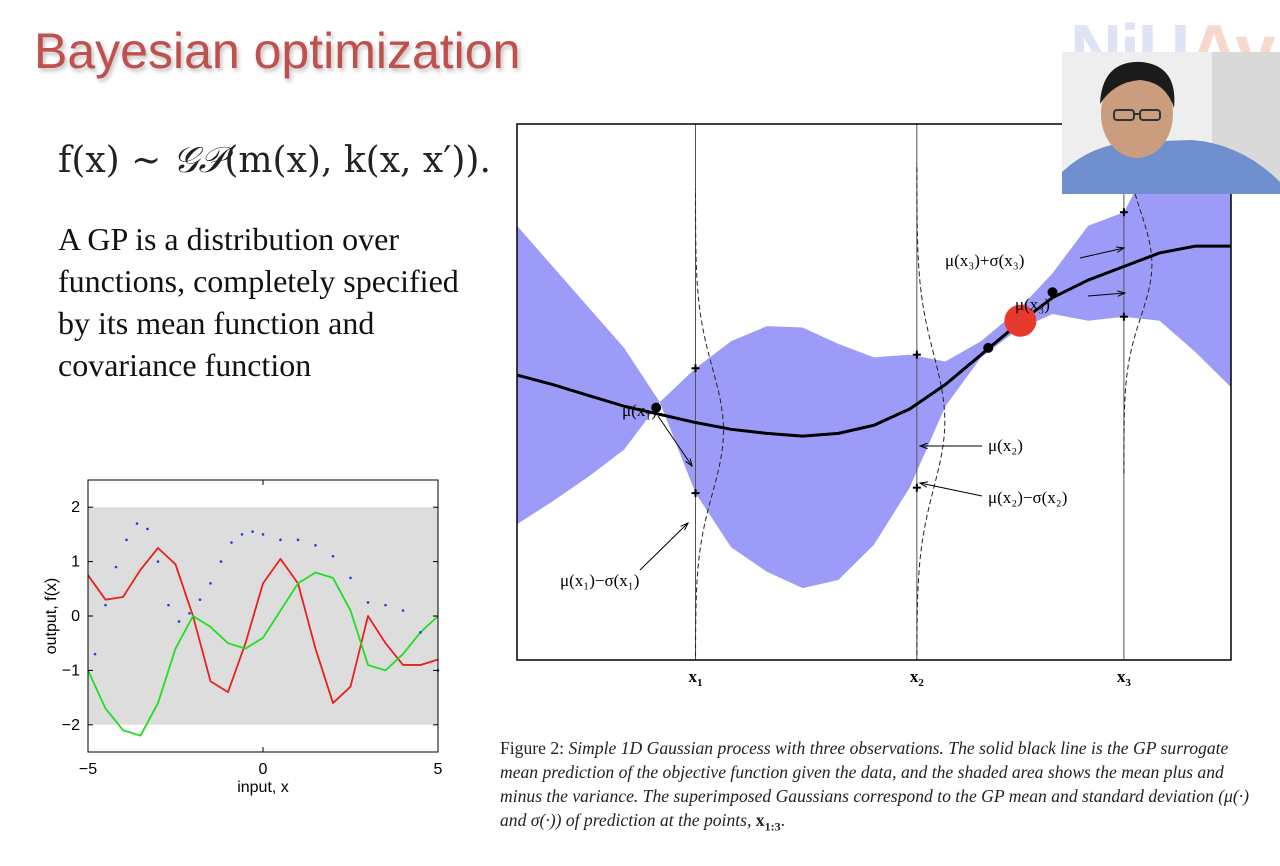  Describe the element at coordinates (1005, 445) in the screenshot. I see `annotation-label: μ(x₂)` at that location.